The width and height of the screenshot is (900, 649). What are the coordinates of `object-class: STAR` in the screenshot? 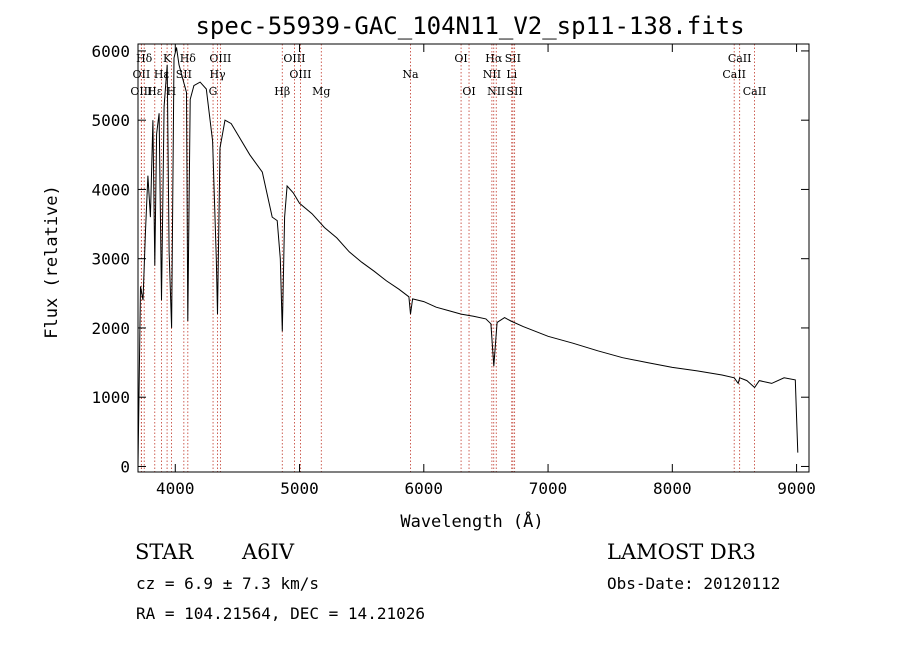 It's located at (164, 552).